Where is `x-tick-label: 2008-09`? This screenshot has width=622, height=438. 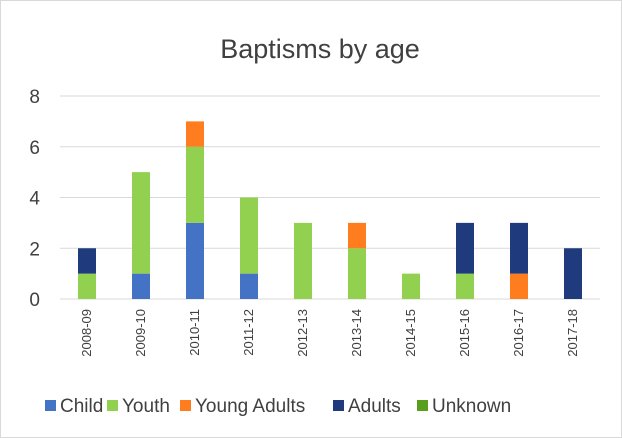 x-tick-label: 2008-09 is located at coordinates (86, 333).